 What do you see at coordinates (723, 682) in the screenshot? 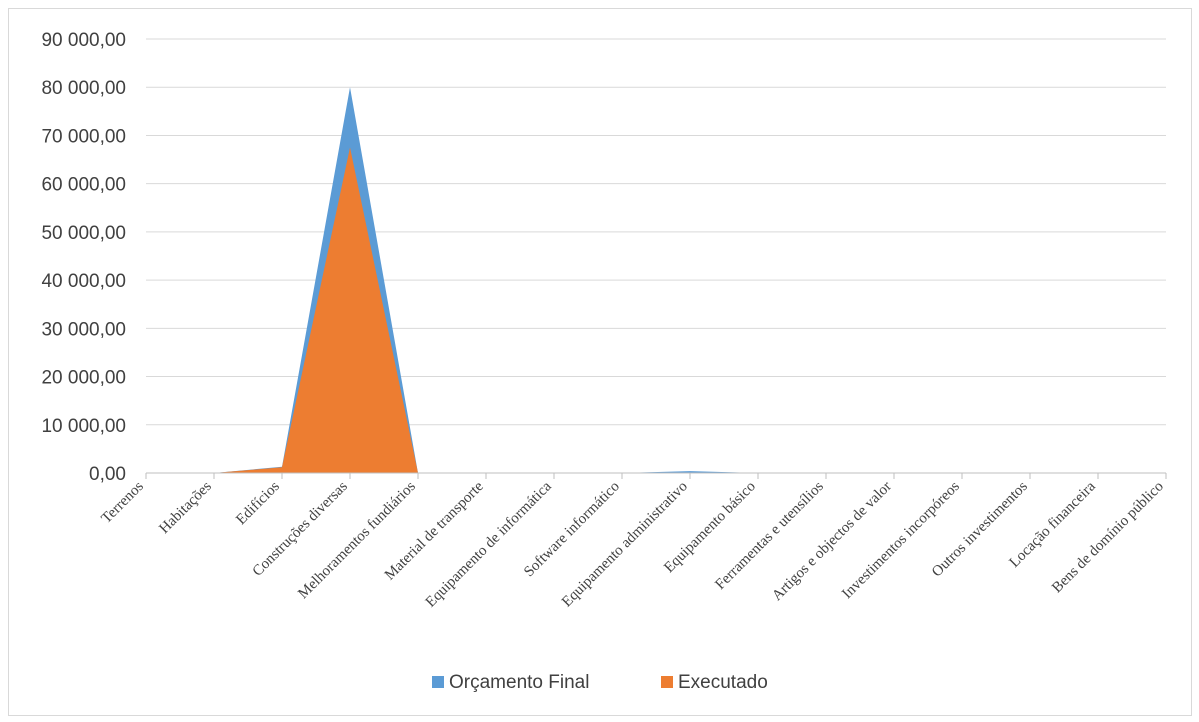
I see `legend-label: Executado` at bounding box center [723, 682].